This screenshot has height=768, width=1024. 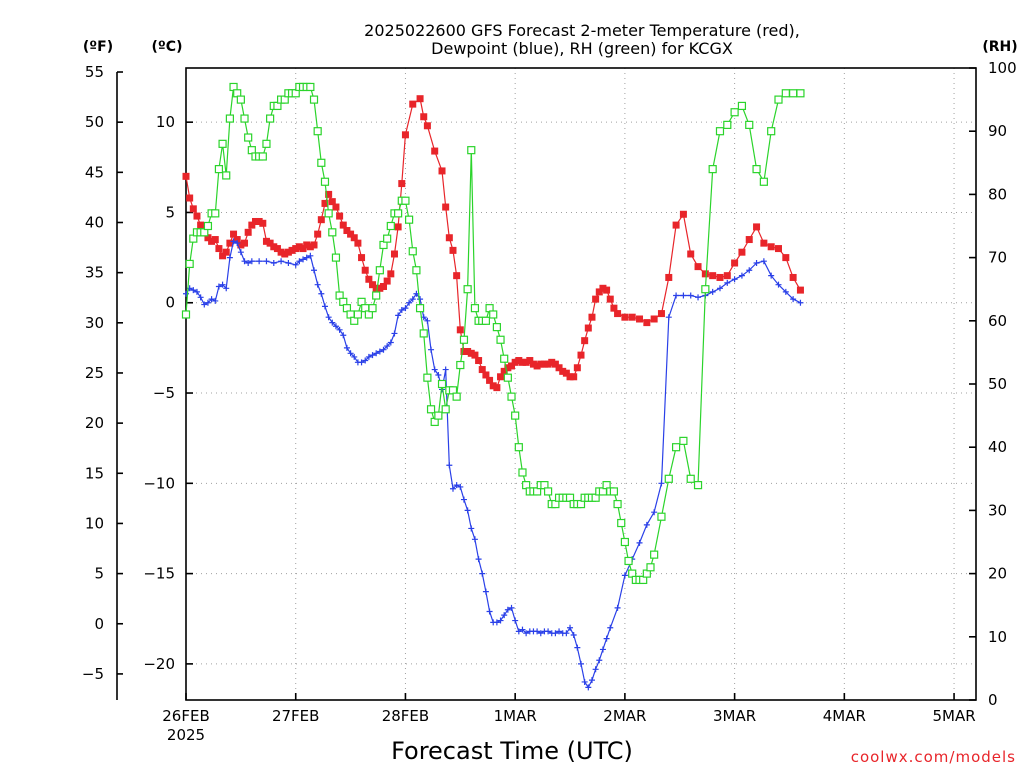 I want to click on fahrenheit-tick-label: 50, so click(x=94, y=122).